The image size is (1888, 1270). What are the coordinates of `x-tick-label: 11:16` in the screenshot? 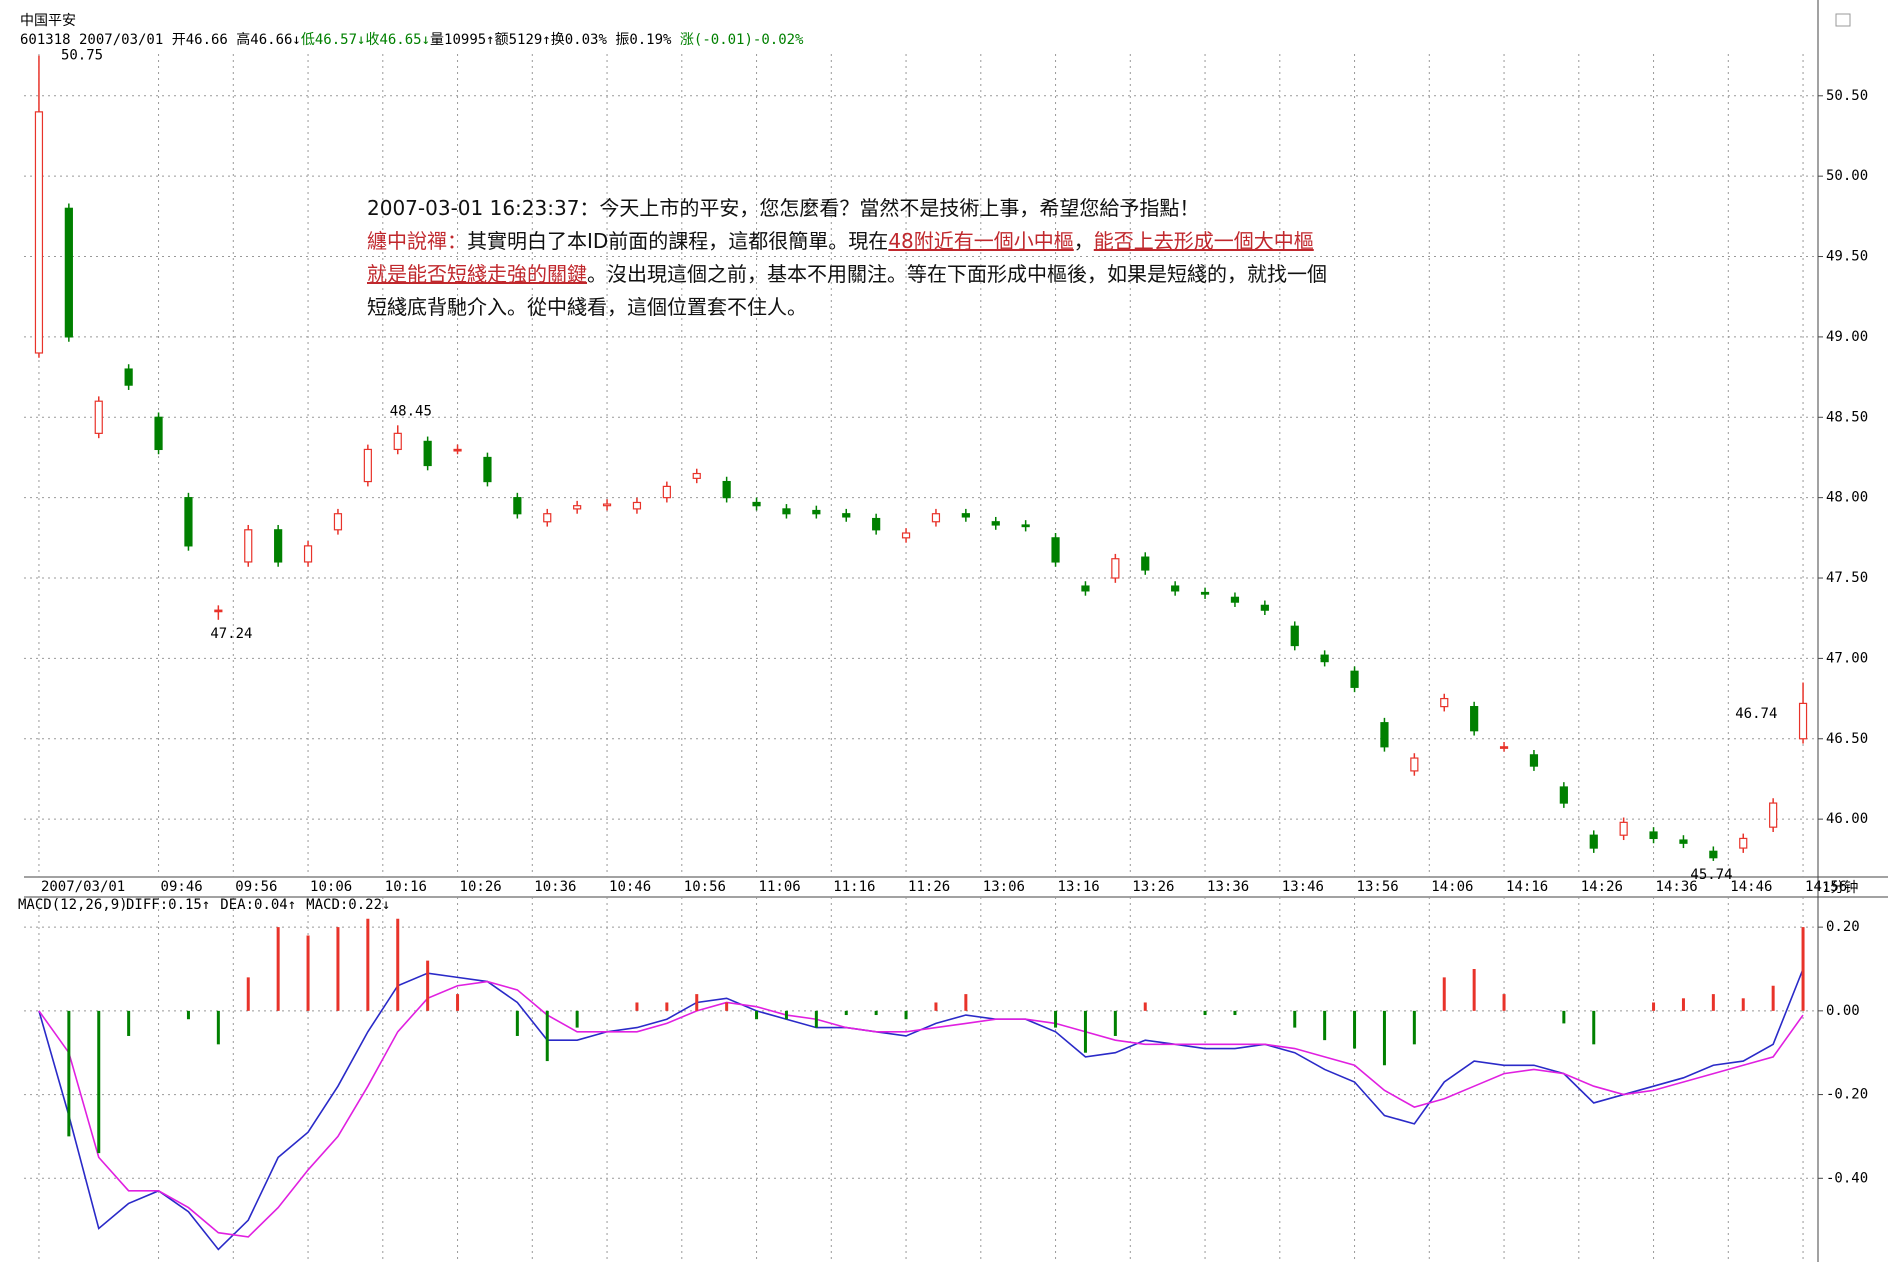 It's located at (854, 887).